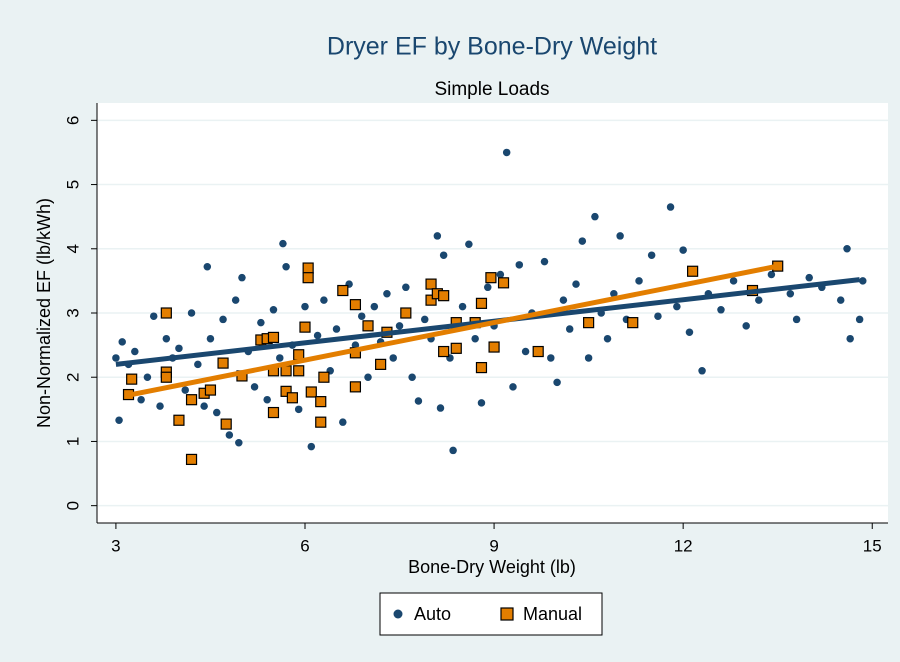  I want to click on y-axis-label: Non-Normalized EF (lb/kWh), so click(44, 313).